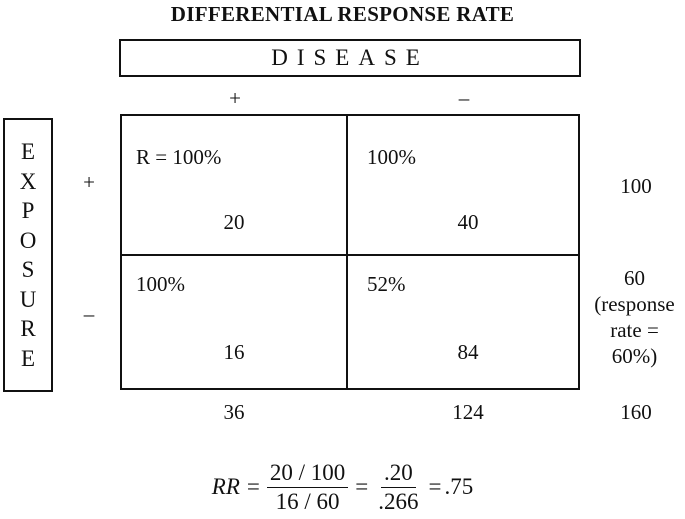 The width and height of the screenshot is (685, 519). I want to click on risk-ratio-formula: RR = 20 / 100 16 / 60 = .20 .266 = .75, so click(342, 487).